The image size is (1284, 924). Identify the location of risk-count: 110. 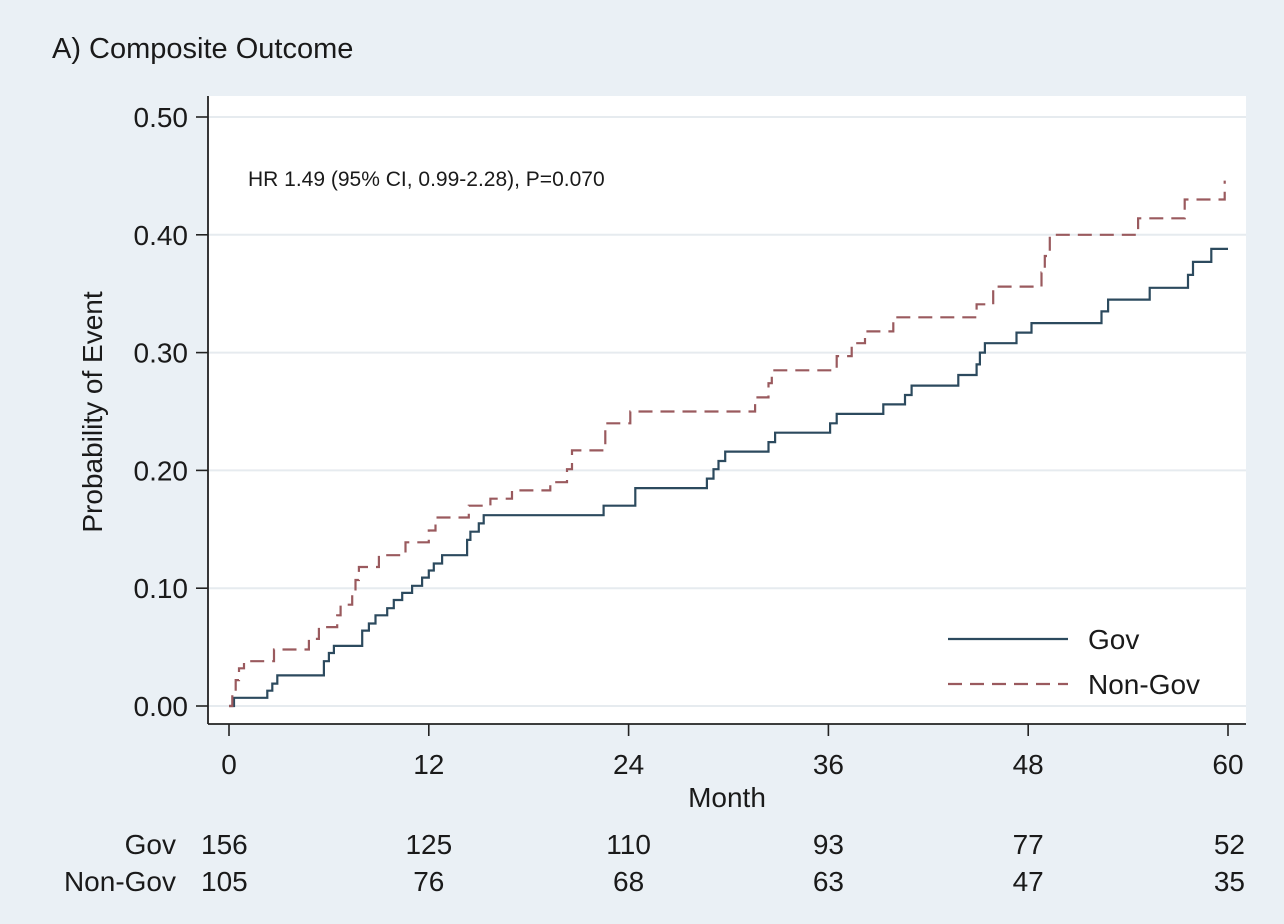
(628, 844).